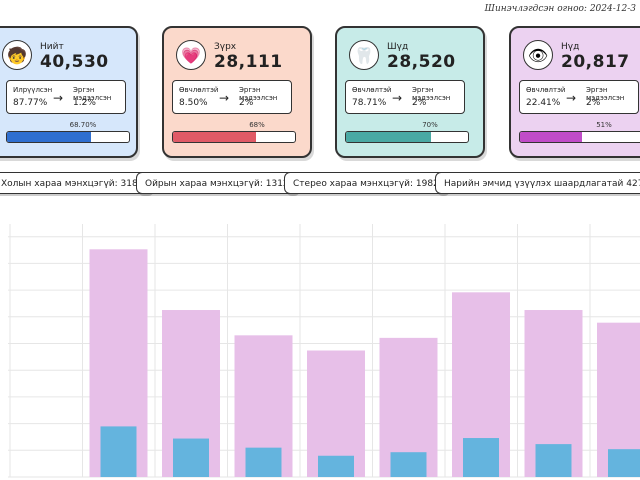 This screenshot has width=640, height=480. What do you see at coordinates (84, 103) in the screenshot?
I see `stat-value-2: 1.2%` at bounding box center [84, 103].